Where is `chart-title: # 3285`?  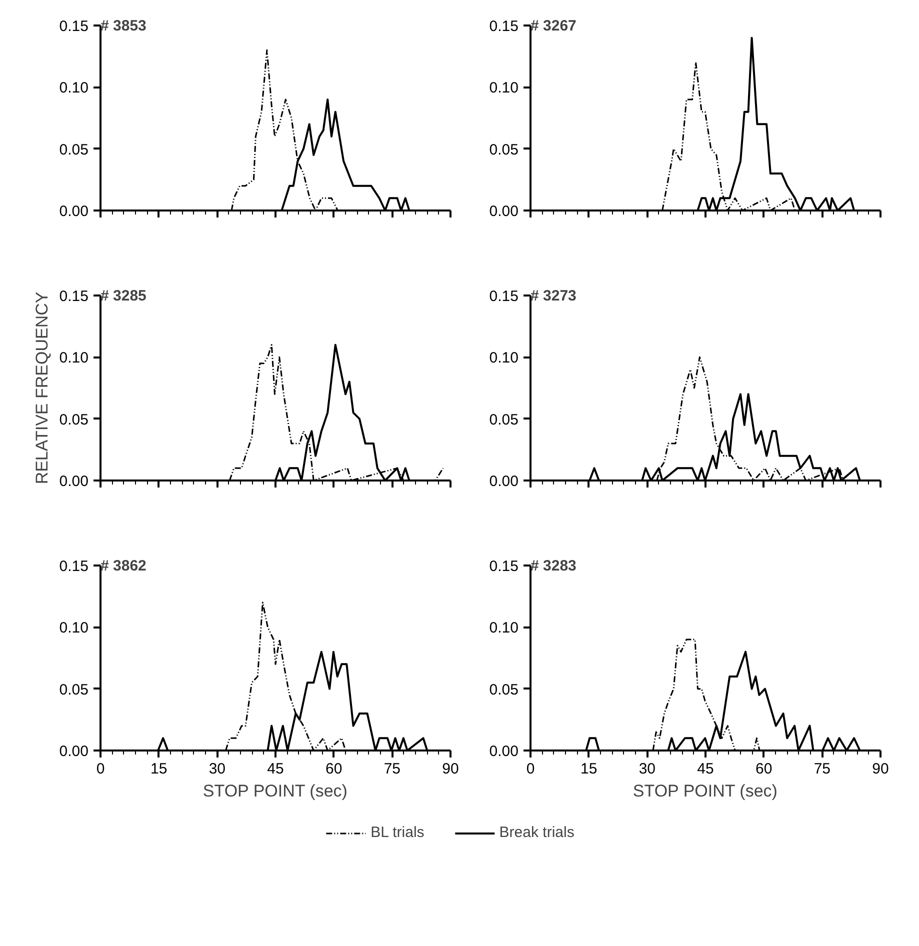 chart-title: # 3285 is located at coordinates (123, 296).